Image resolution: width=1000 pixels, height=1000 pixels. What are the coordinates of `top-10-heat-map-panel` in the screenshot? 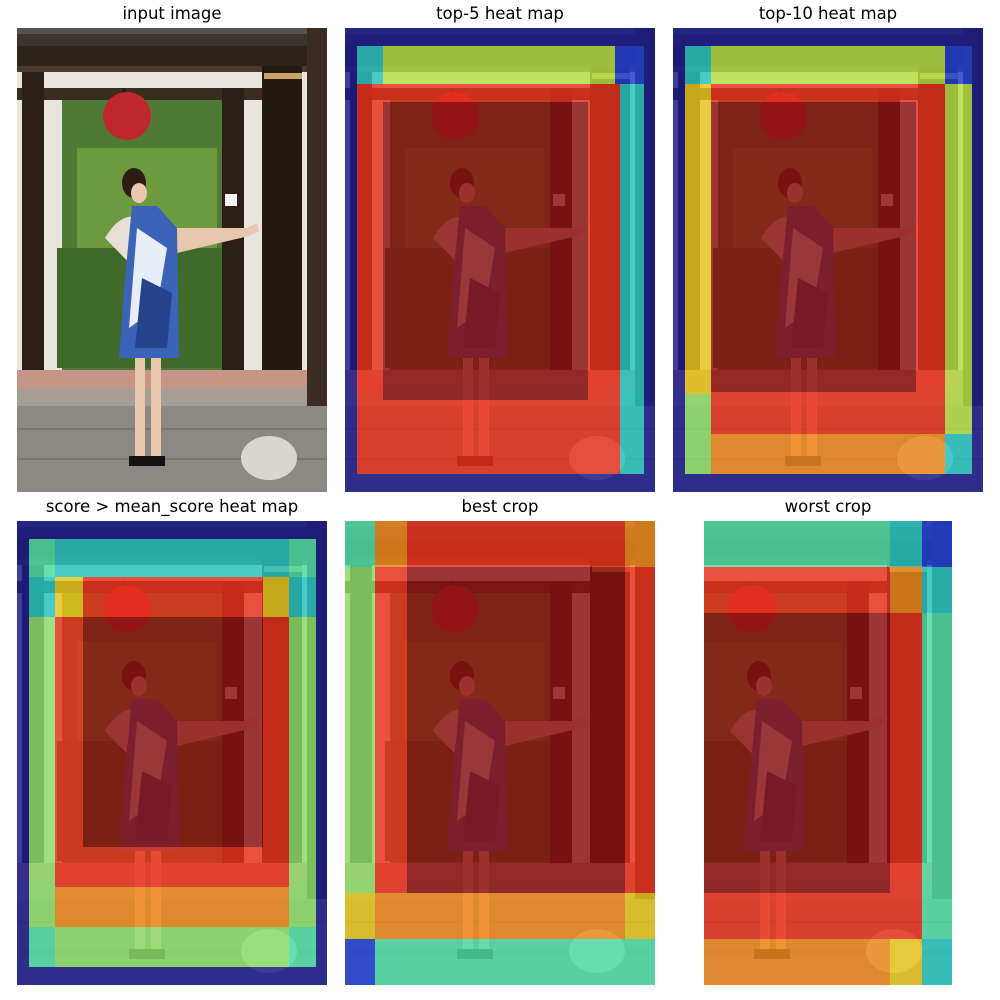 It's located at (828, 260).